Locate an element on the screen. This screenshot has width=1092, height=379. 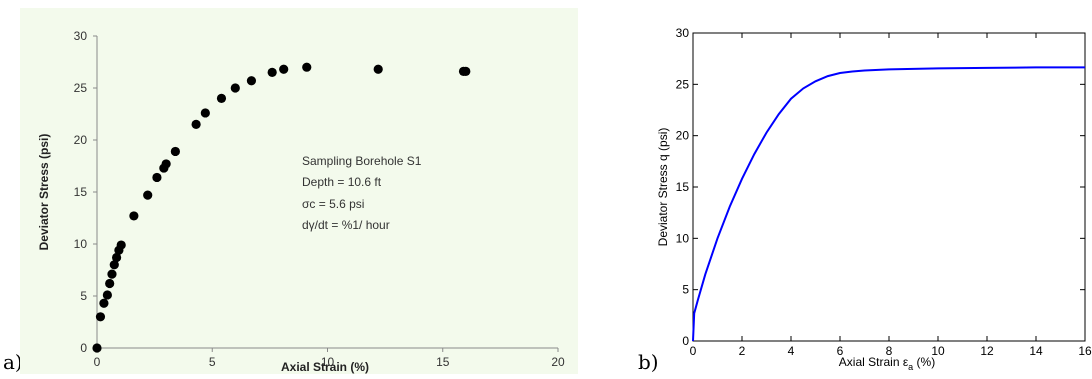
chart-b-x-tick-label: 10 is located at coordinates (938, 351).